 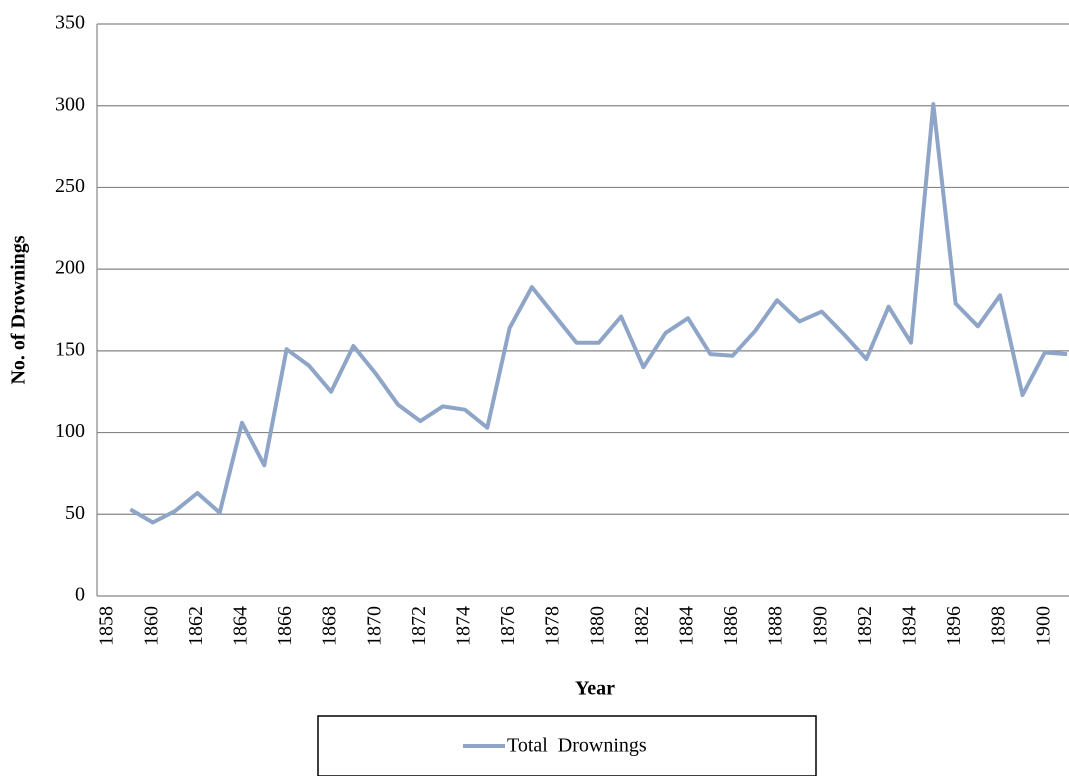 I want to click on y-tick-label: 300, so click(x=70, y=104).